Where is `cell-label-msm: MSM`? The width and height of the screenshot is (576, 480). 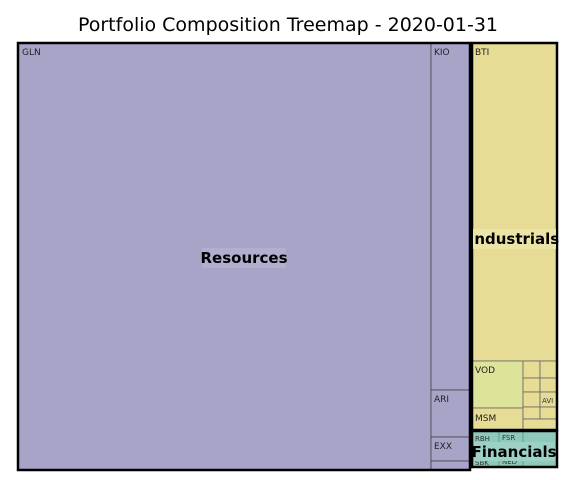 cell-label-msm: MSM is located at coordinates (485, 419).